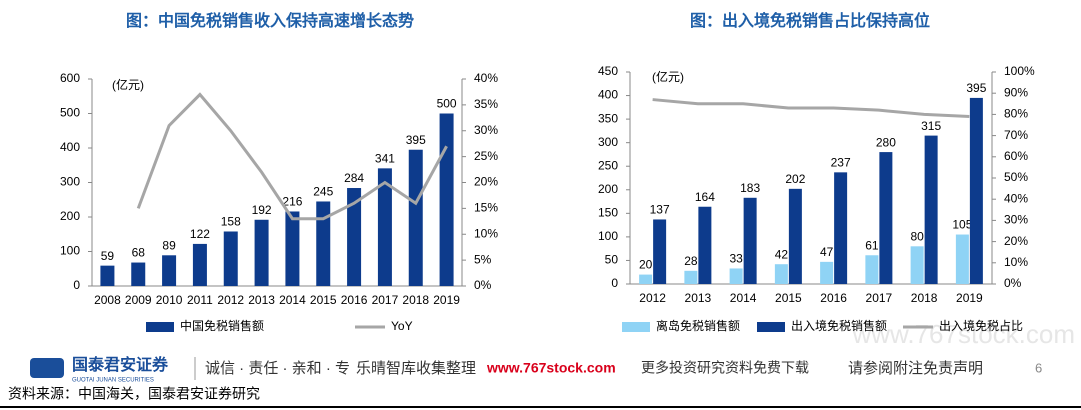 This screenshot has height=410, width=1081. I want to click on y-tick-label: 200, so click(608, 189).